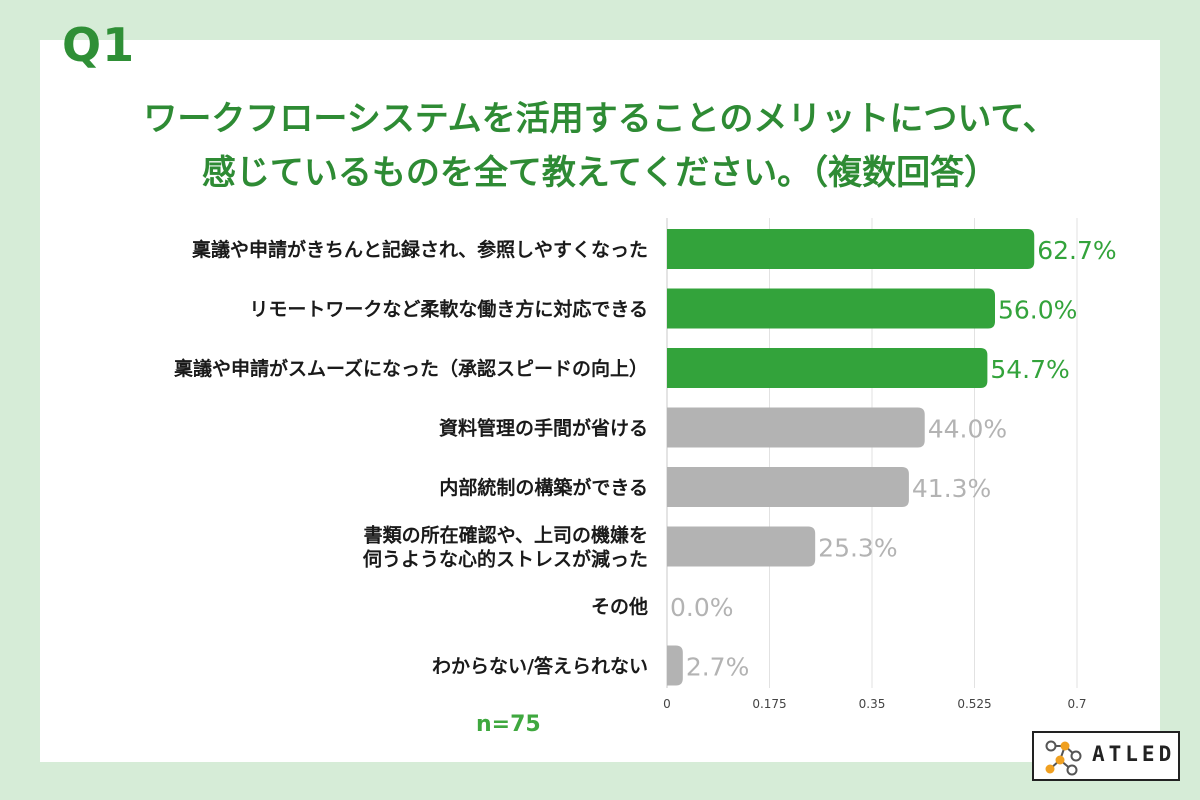  What do you see at coordinates (769, 704) in the screenshot?
I see `x-tick-label: 0.175` at bounding box center [769, 704].